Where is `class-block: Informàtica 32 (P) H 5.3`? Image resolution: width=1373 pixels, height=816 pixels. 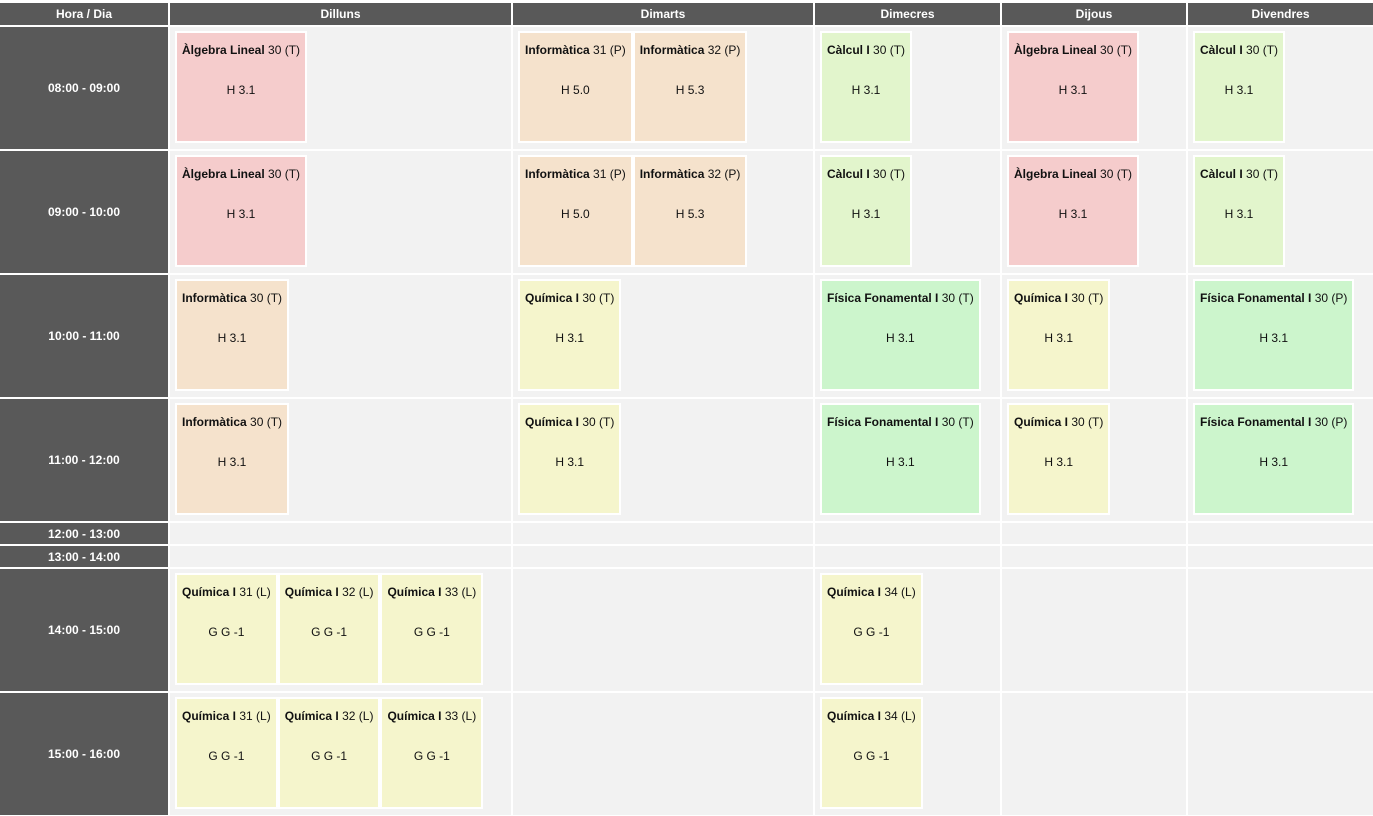 class-block: Informàtica 32 (P) H 5.3 is located at coordinates (690, 211).